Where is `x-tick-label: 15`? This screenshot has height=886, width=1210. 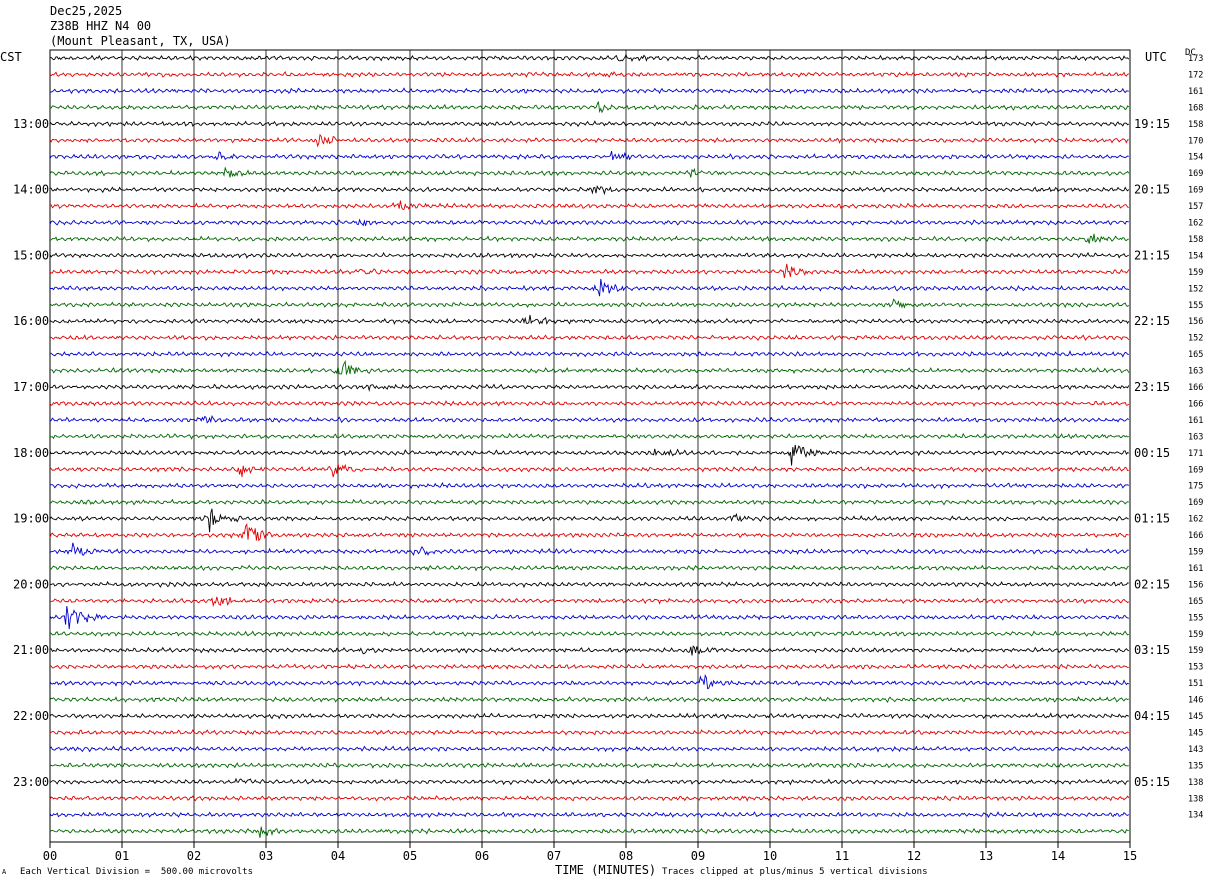 x-tick-label: 15 is located at coordinates (1130, 856).